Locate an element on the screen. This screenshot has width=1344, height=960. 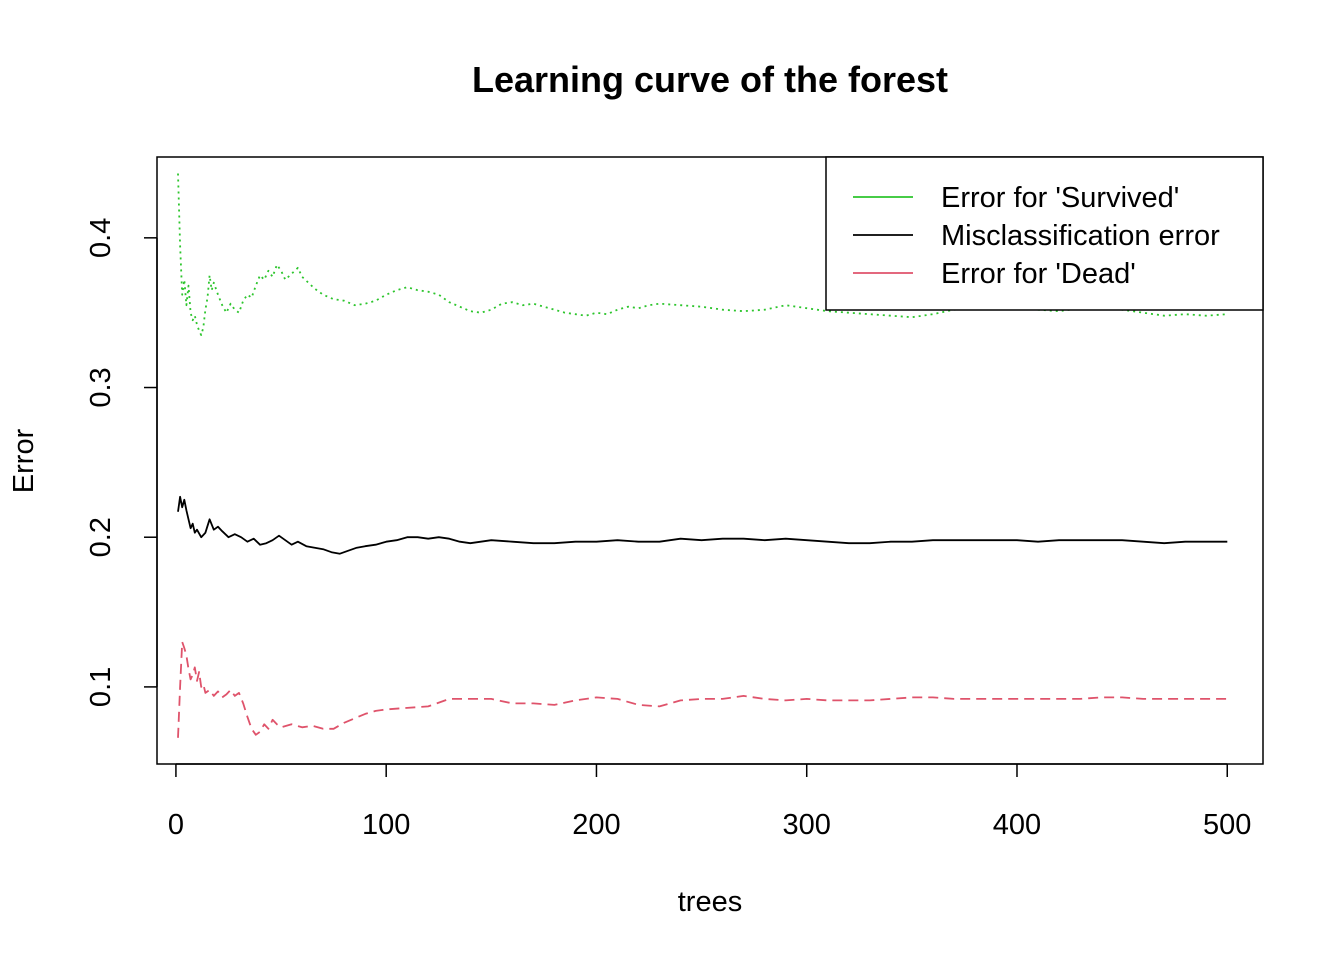
x-tick-label: 0 is located at coordinates (176, 825).